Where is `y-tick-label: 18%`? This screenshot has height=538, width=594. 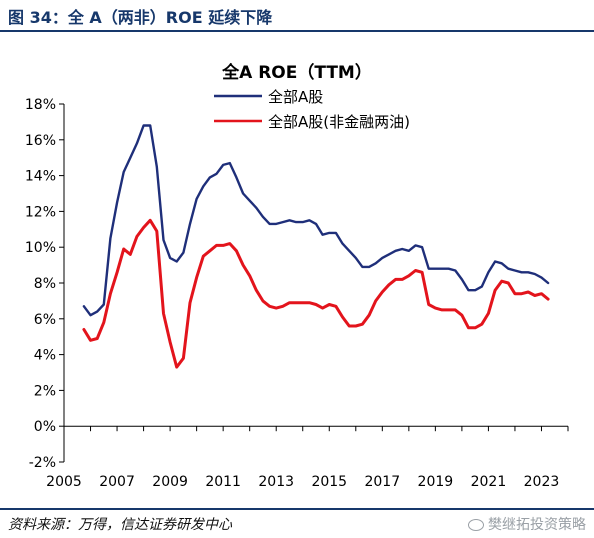
y-tick-label: 18% is located at coordinates (40, 105).